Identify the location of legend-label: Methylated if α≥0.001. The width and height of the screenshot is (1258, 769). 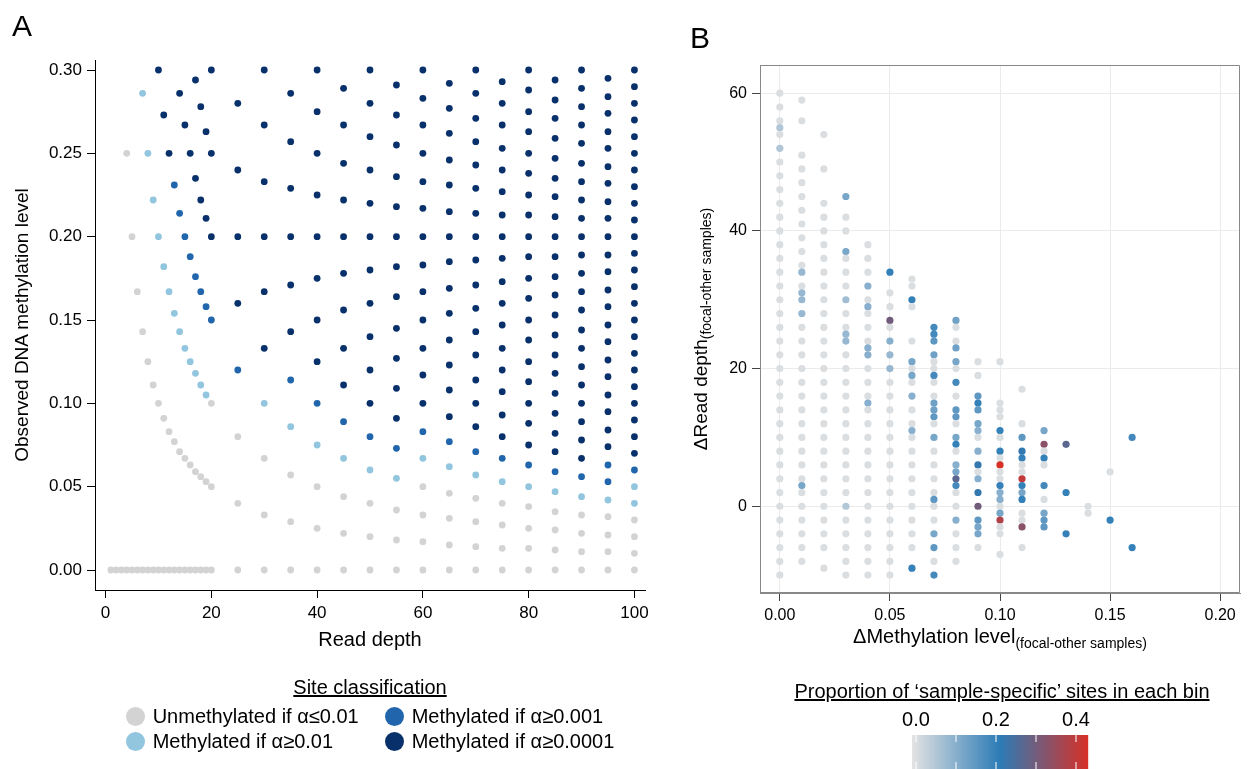
(507, 716).